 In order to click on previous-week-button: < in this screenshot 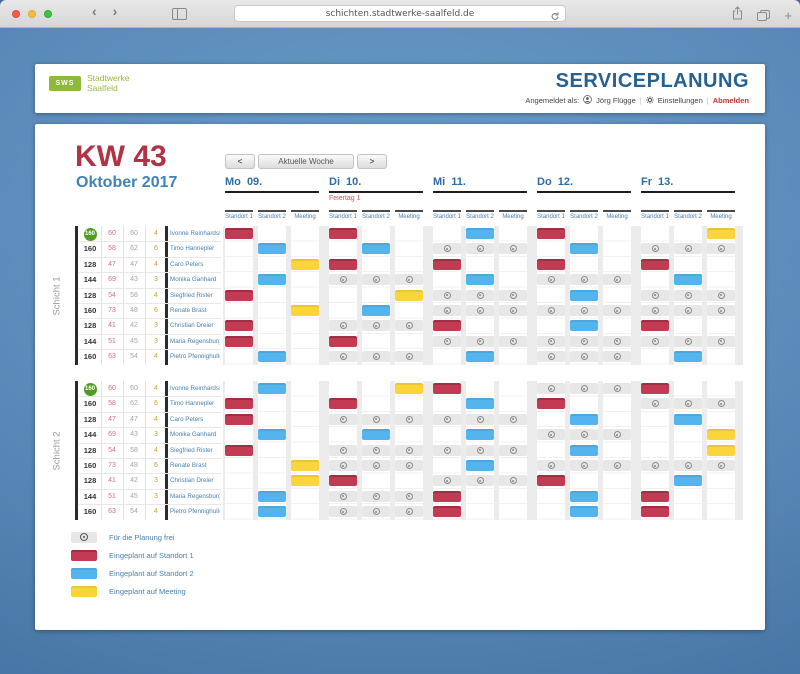, I will do `click(240, 161)`.